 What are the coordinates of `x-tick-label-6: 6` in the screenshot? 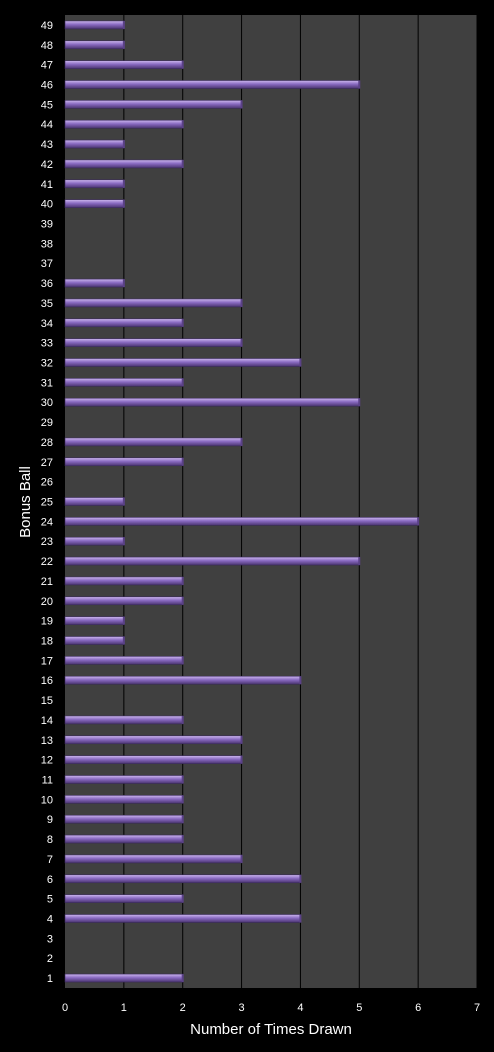 It's located at (418, 1008).